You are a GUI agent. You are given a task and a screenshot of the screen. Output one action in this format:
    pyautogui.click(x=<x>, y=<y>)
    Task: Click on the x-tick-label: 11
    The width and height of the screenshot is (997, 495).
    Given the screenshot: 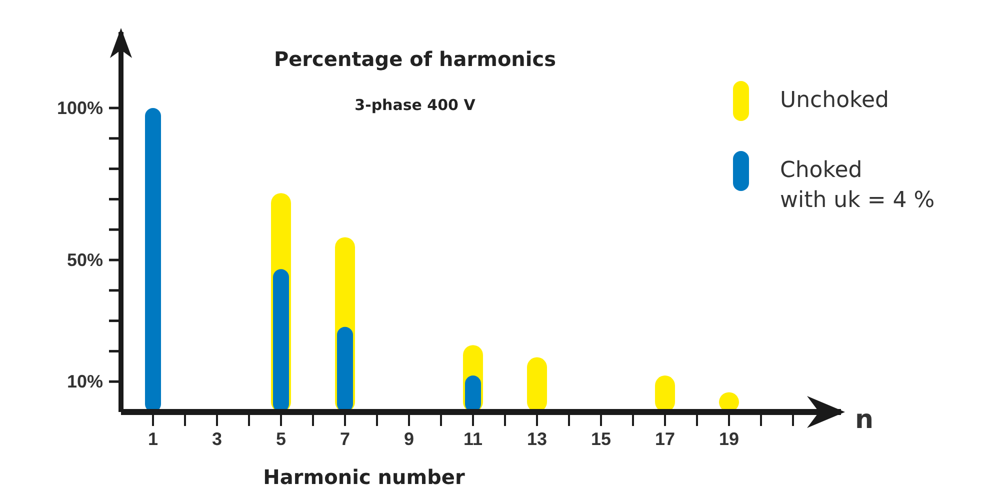 What is the action you would take?
    pyautogui.click(x=473, y=438)
    